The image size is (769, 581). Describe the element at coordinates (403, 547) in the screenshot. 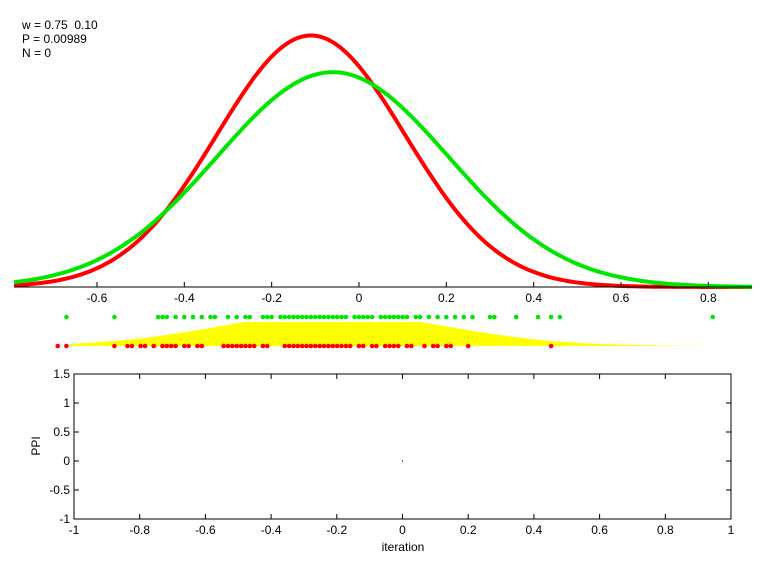

I see `ppi-x-axis-label: iteration` at that location.